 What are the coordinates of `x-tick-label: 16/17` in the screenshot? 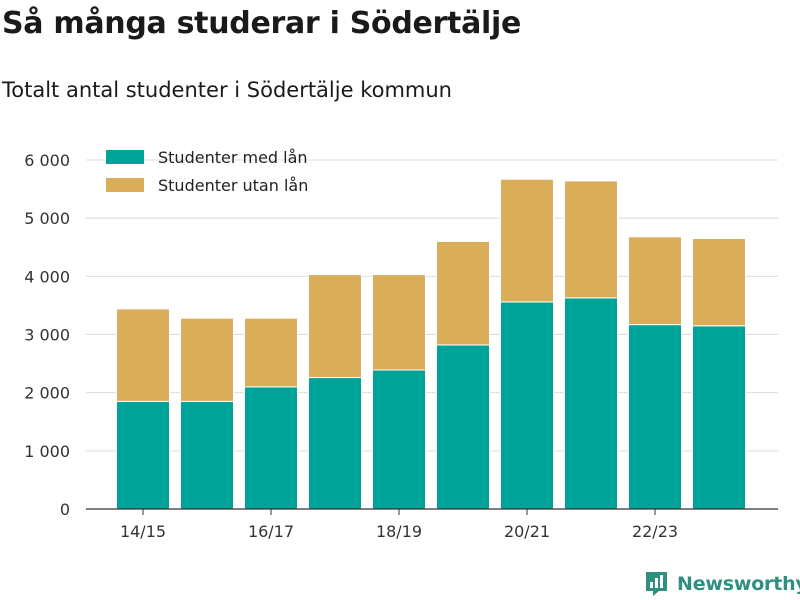 It's located at (271, 531).